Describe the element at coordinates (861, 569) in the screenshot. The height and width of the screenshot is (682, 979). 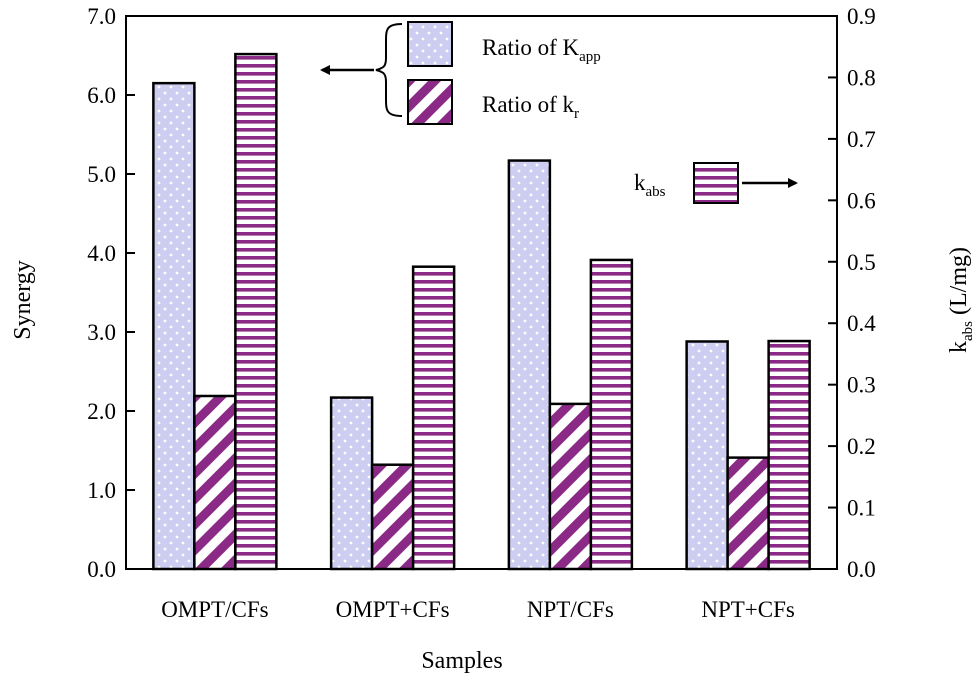
I see `right-tick-label: 0.0` at that location.